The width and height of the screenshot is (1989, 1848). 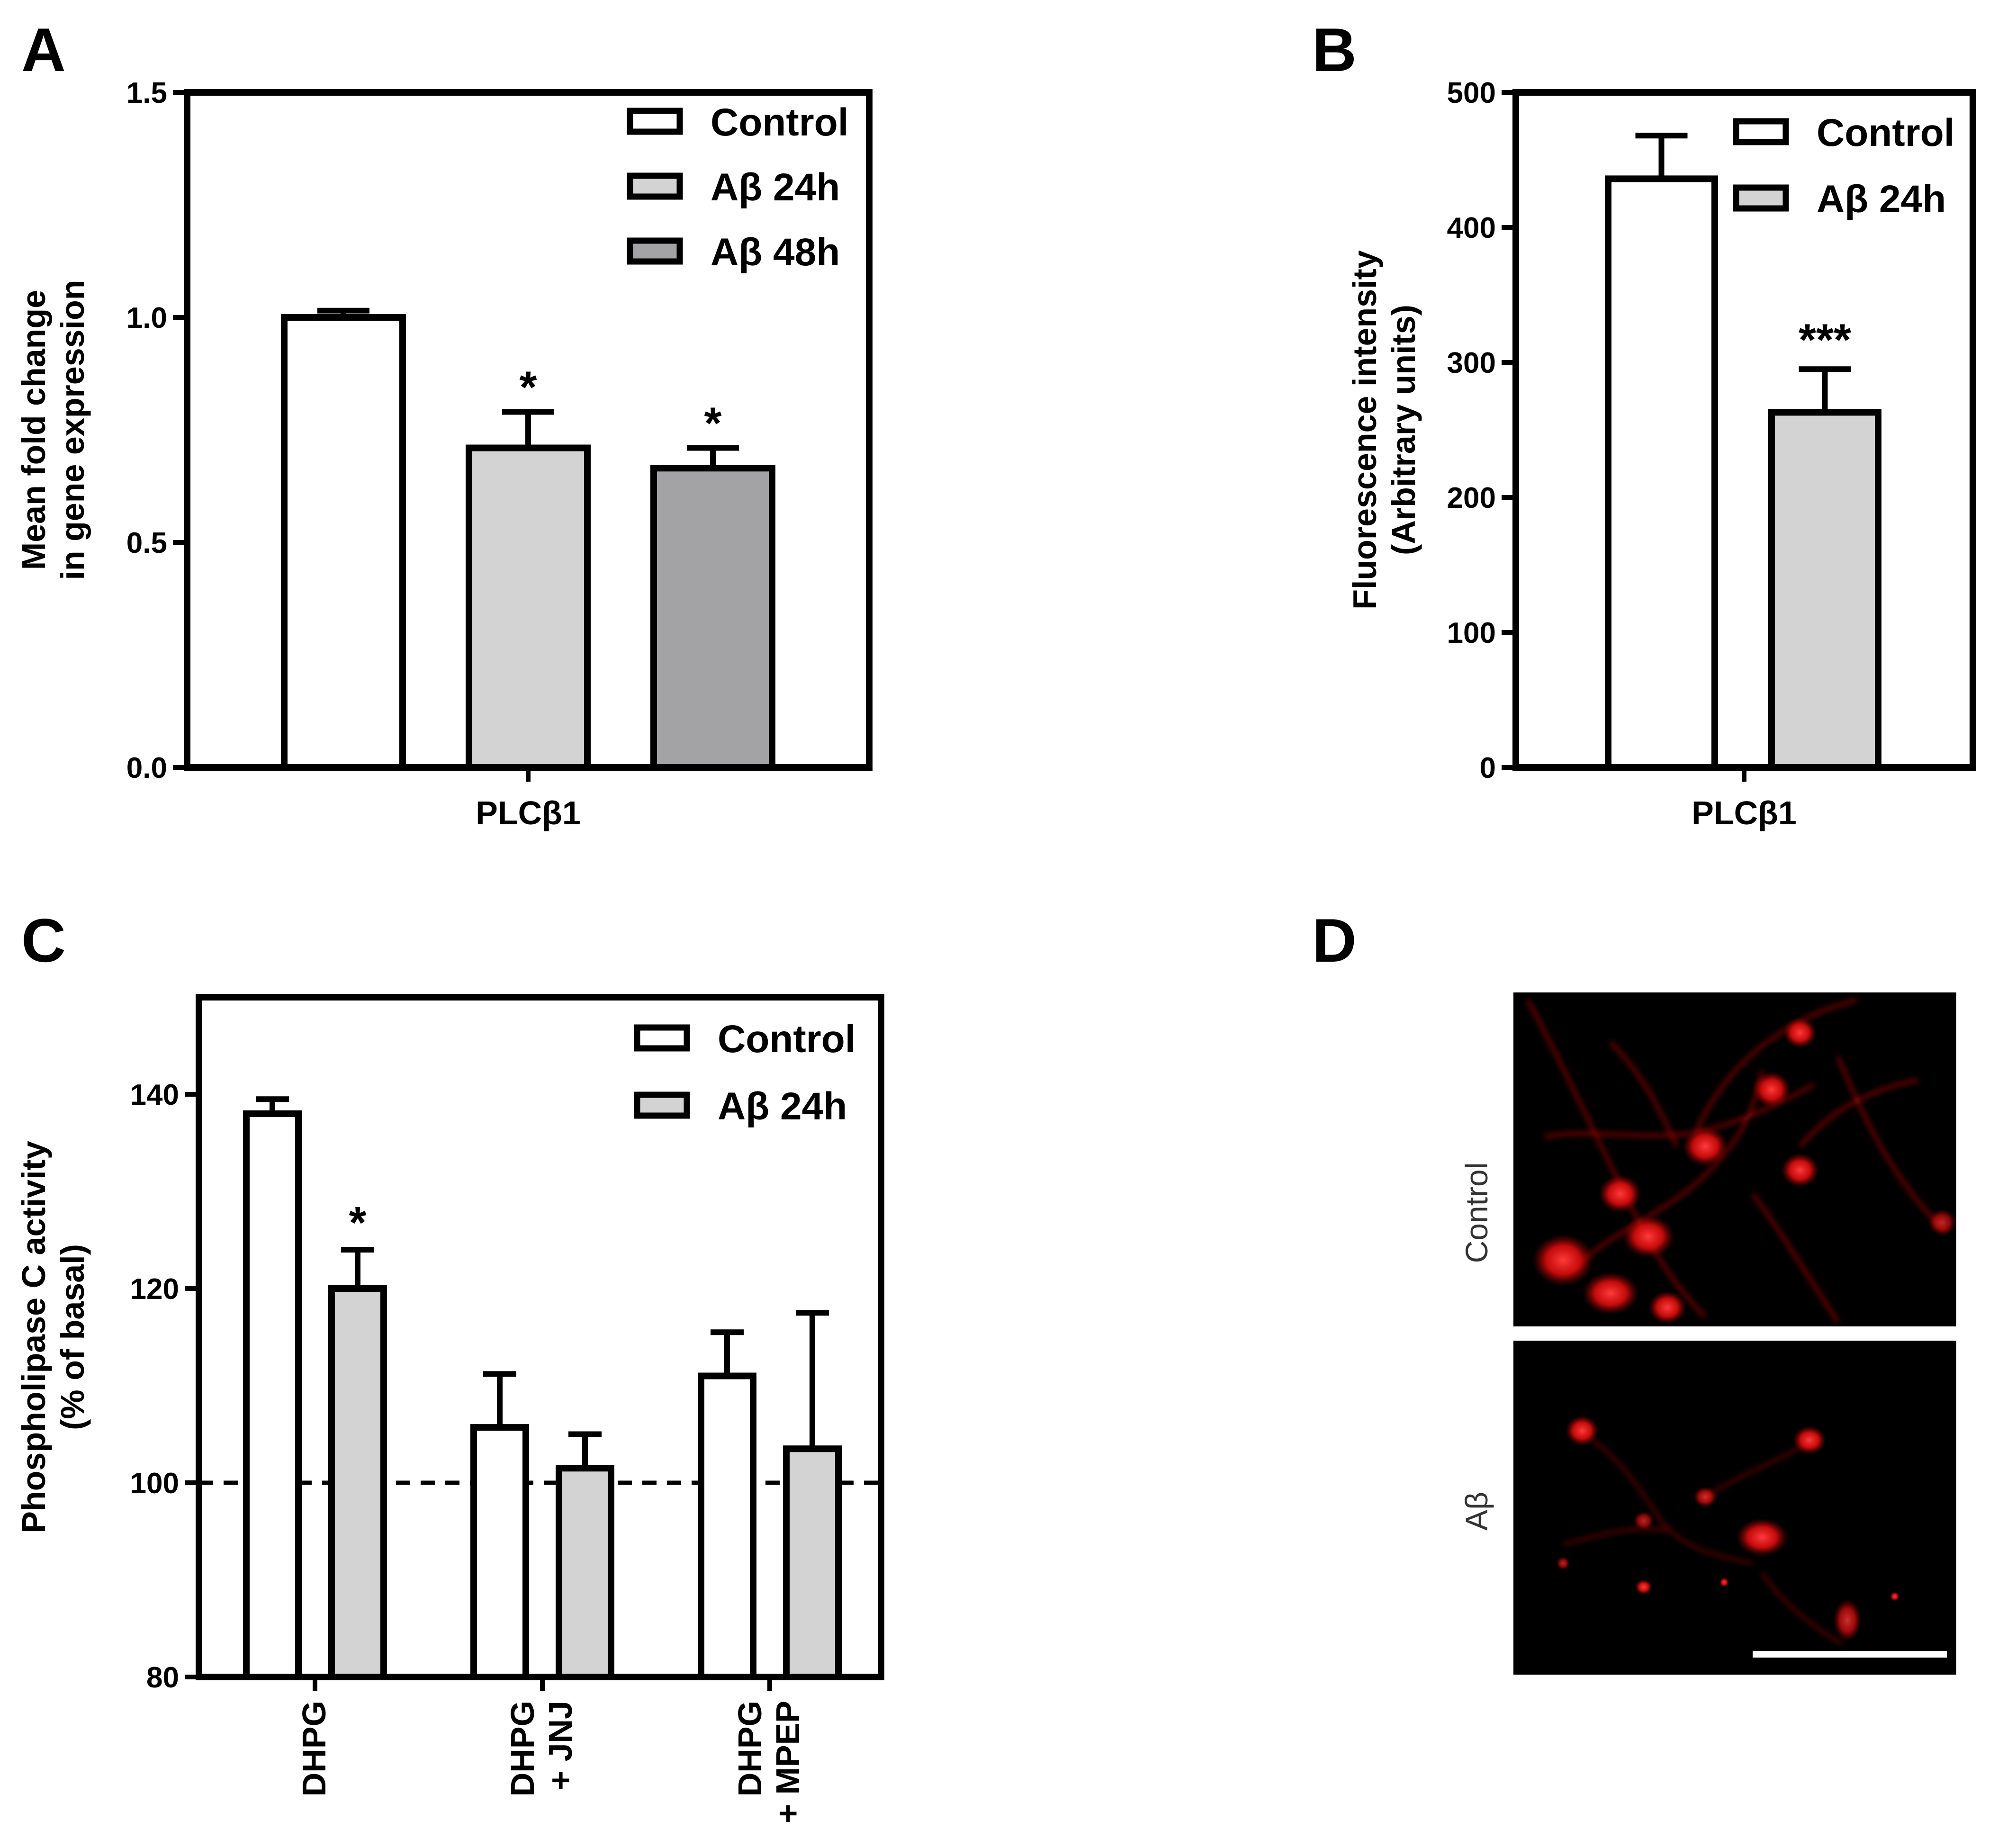 I want to click on y-tick-label: 500, so click(x=1471, y=93).